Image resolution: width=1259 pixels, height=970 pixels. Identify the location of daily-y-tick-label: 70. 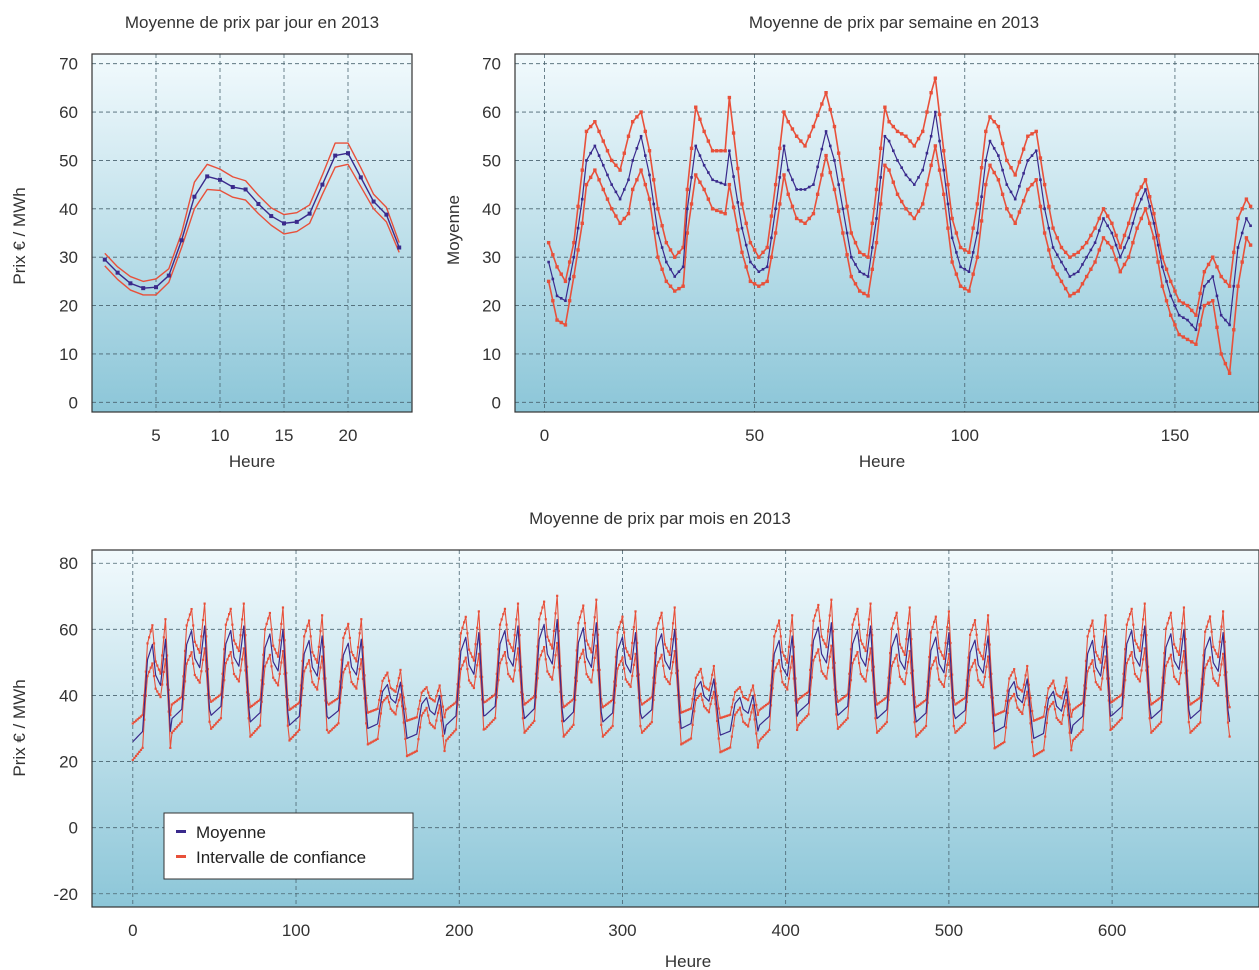
(68, 64).